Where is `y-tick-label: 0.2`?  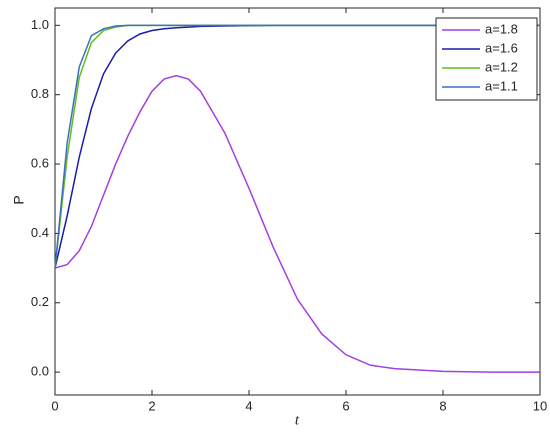 y-tick-label: 0.2 is located at coordinates (40, 301).